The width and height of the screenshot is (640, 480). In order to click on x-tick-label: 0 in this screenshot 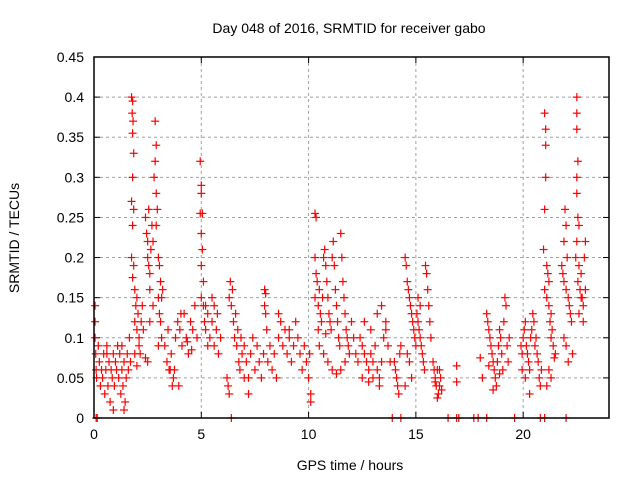, I will do `click(94, 434)`.